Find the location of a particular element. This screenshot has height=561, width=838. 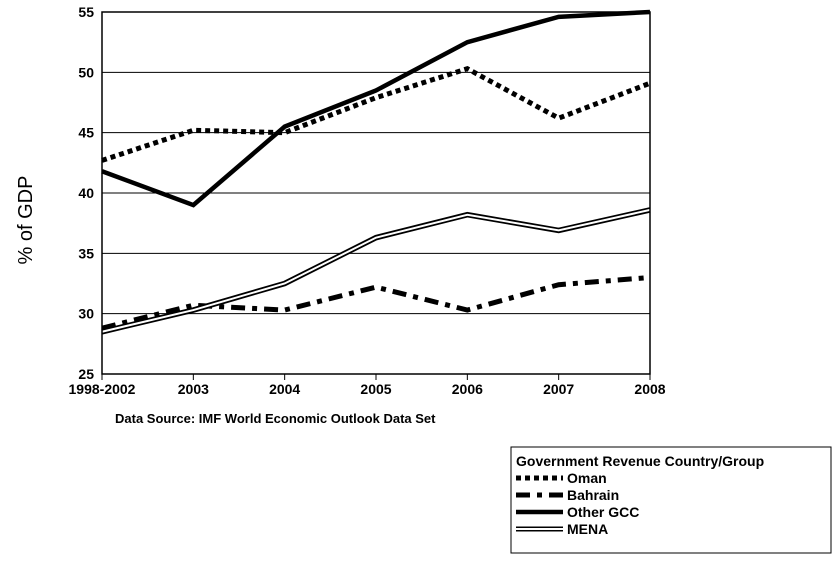

y-tick-labels: 25 30 35 40 45 50 55 is located at coordinates (86, 193).